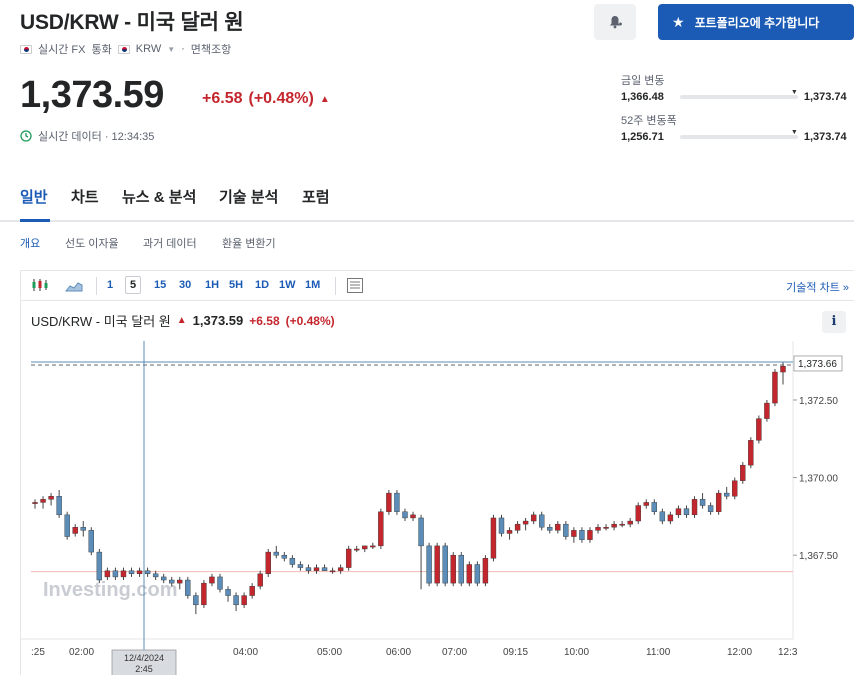 This screenshot has width=854, height=675. I want to click on technical-chart-link: 기술적 차트 », so click(817, 288).